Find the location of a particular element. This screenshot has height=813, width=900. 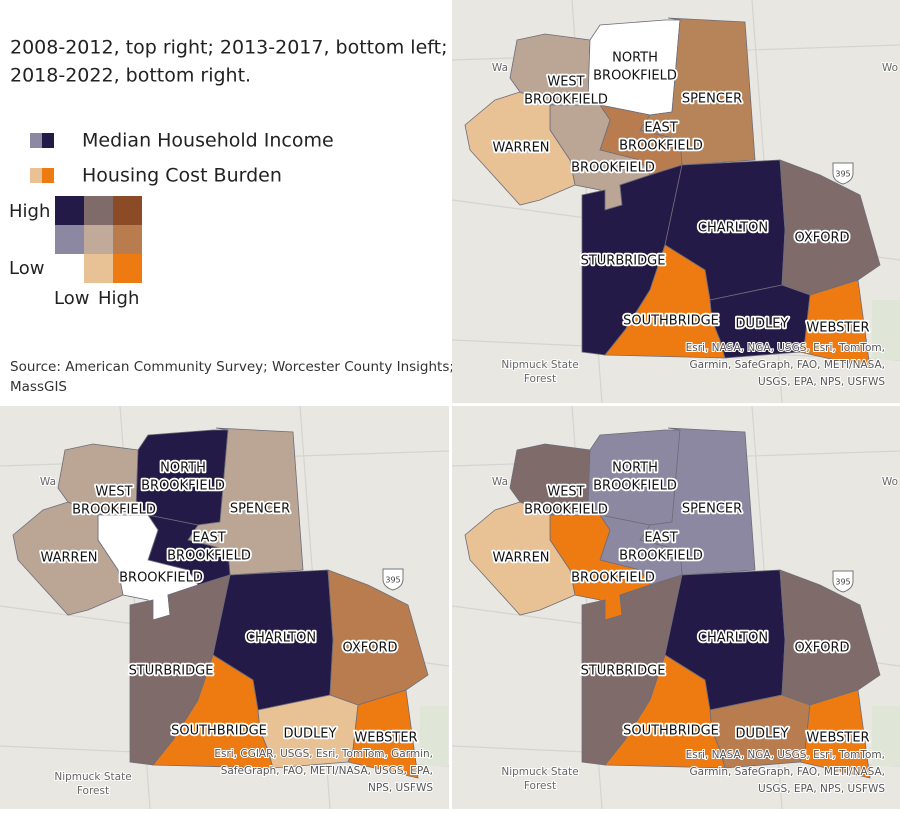

note: 2018-2022, bottom right. is located at coordinates (130, 76).